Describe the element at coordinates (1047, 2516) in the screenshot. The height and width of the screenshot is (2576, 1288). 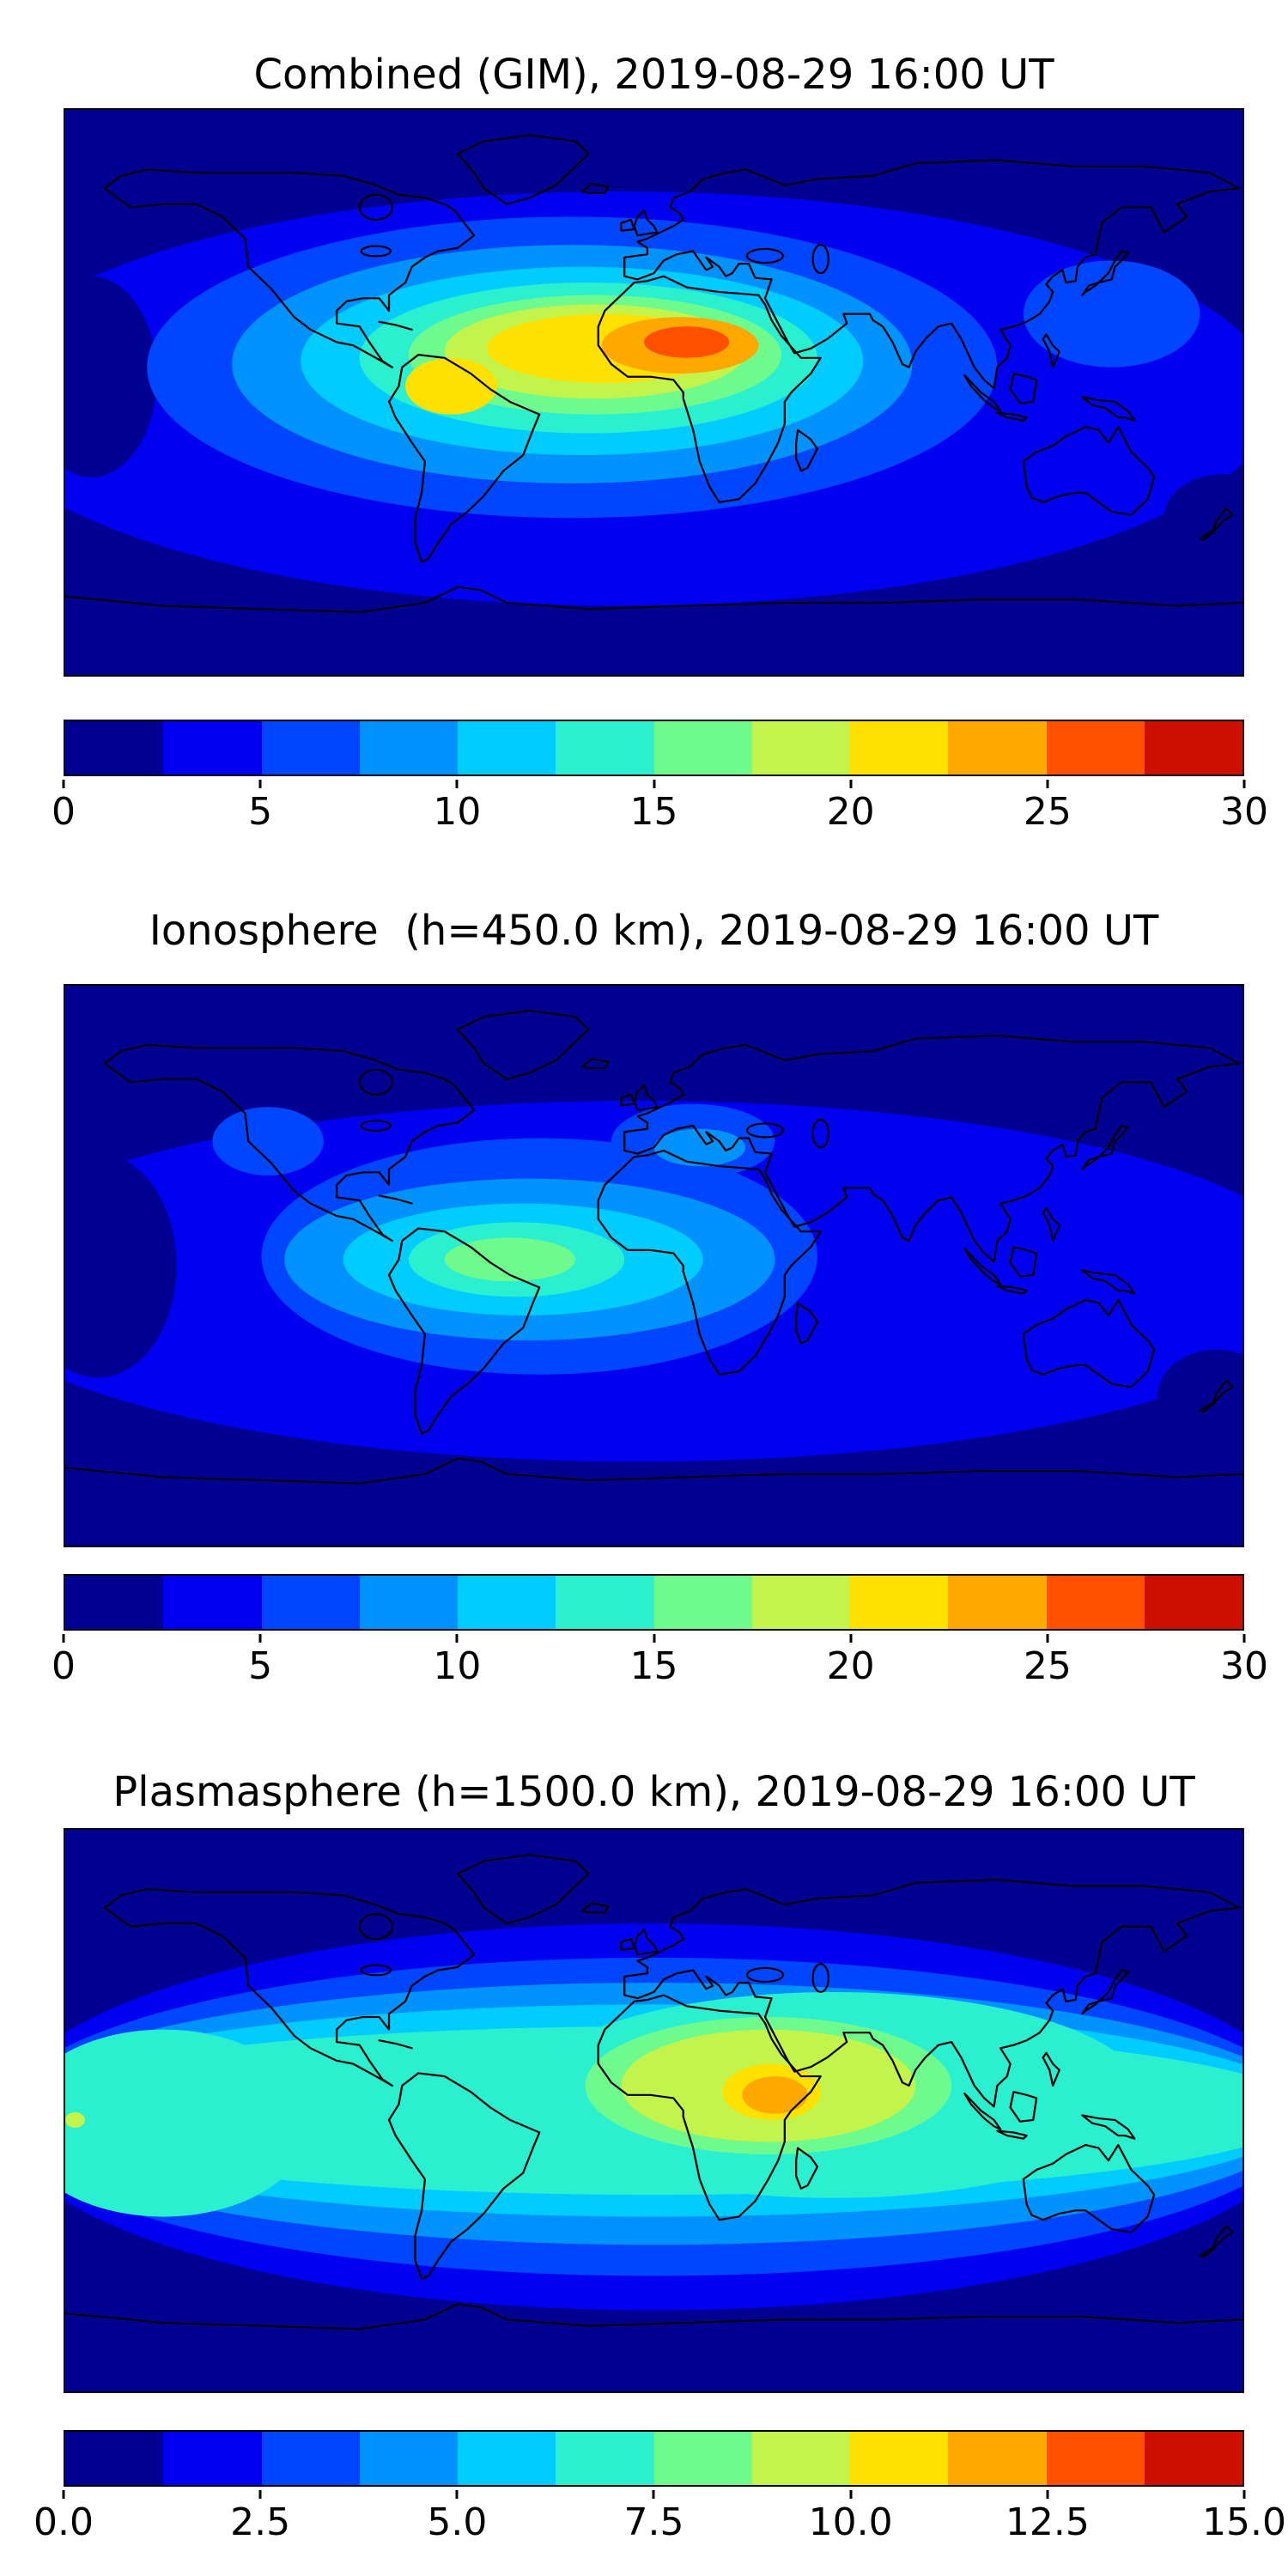
I see `colorbar-tick-label: 12.5` at that location.